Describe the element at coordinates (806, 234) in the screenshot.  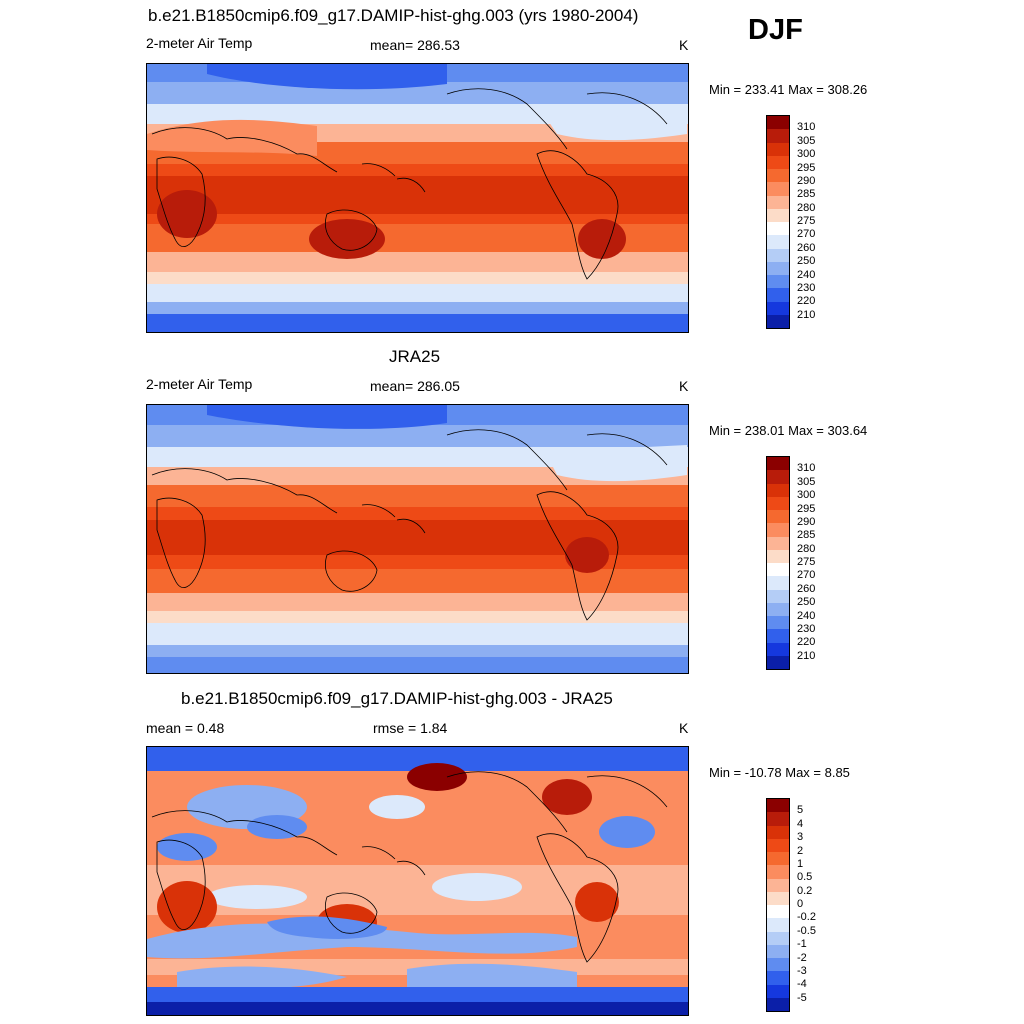
I see `colorbar-tick-label: 270` at that location.